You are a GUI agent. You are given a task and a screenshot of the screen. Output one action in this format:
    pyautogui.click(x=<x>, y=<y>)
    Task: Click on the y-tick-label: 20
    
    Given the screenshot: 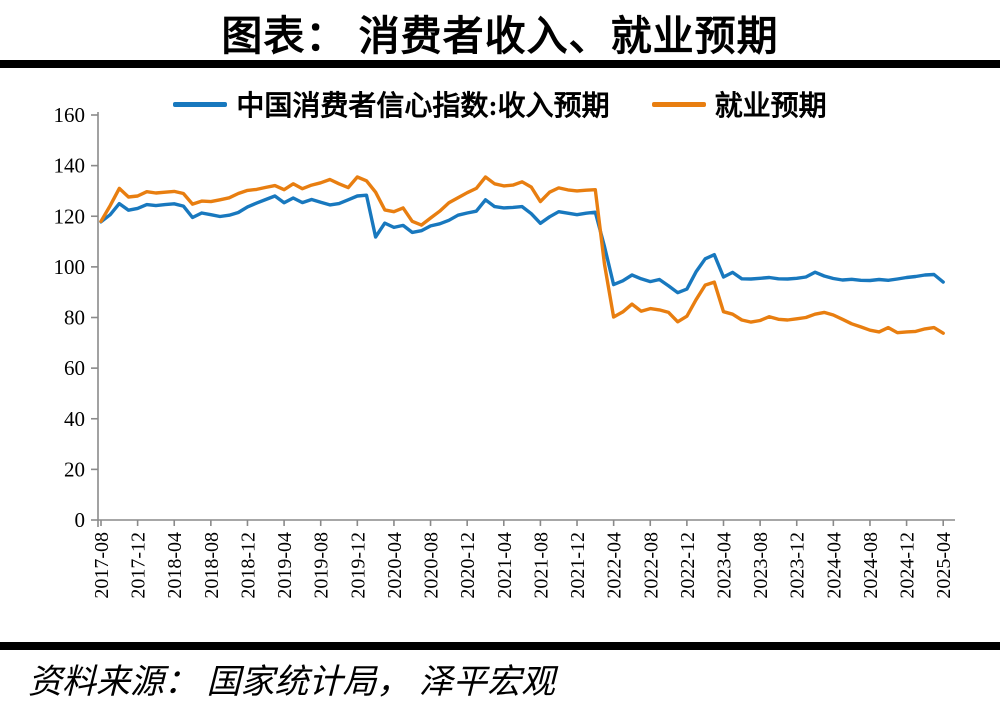 What is the action you would take?
    pyautogui.click(x=74, y=469)
    